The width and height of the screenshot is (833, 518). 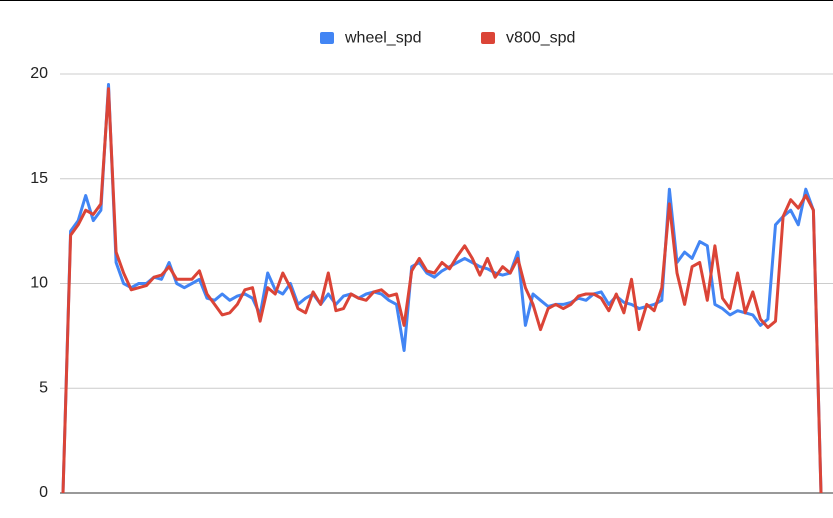 I want to click on legend-label: wheel_spd, so click(x=383, y=38).